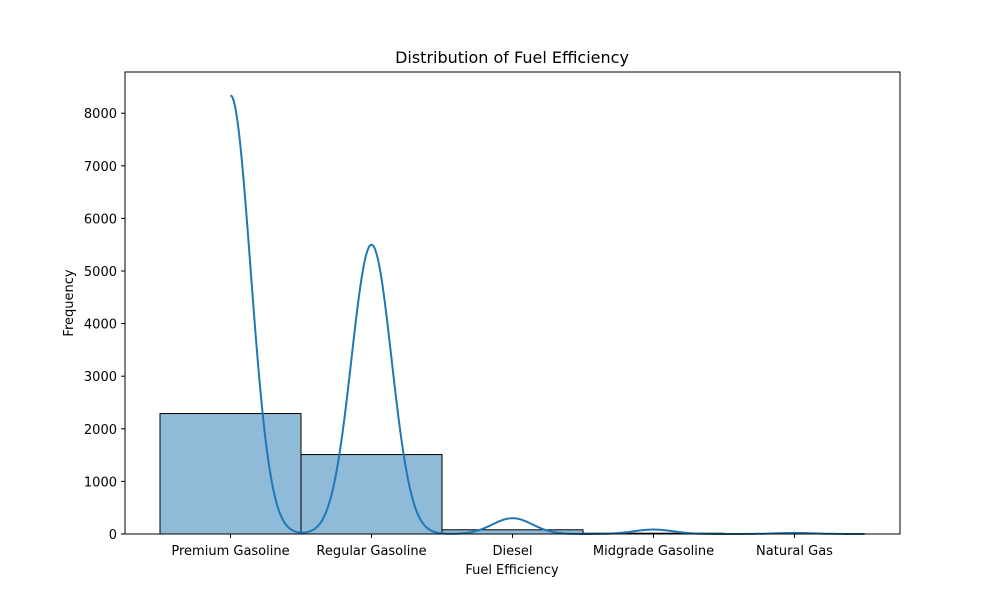  I want to click on y-tick-label: 3000, so click(100, 377).